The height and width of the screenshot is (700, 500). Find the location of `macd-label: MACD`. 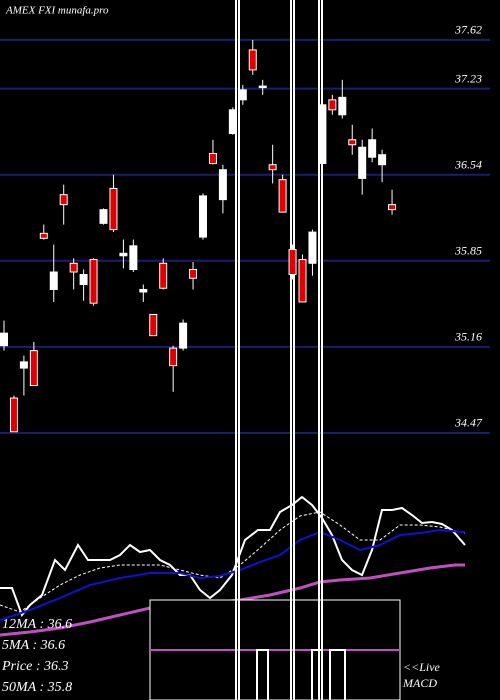

macd-label: MACD is located at coordinates (419, 683).